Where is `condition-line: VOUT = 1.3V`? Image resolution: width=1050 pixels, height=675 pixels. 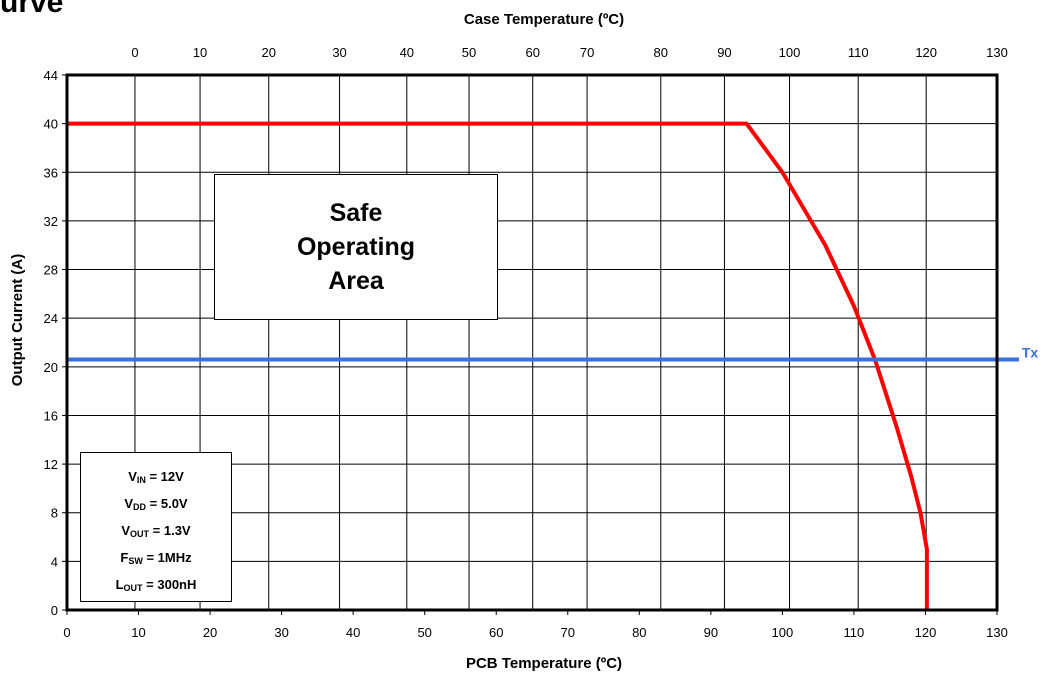 condition-line: VOUT = 1.3V is located at coordinates (156, 532).